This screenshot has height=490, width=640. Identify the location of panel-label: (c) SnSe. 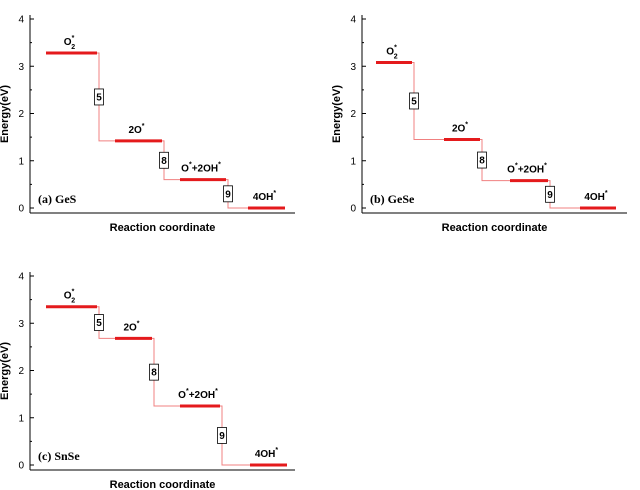
(59, 456).